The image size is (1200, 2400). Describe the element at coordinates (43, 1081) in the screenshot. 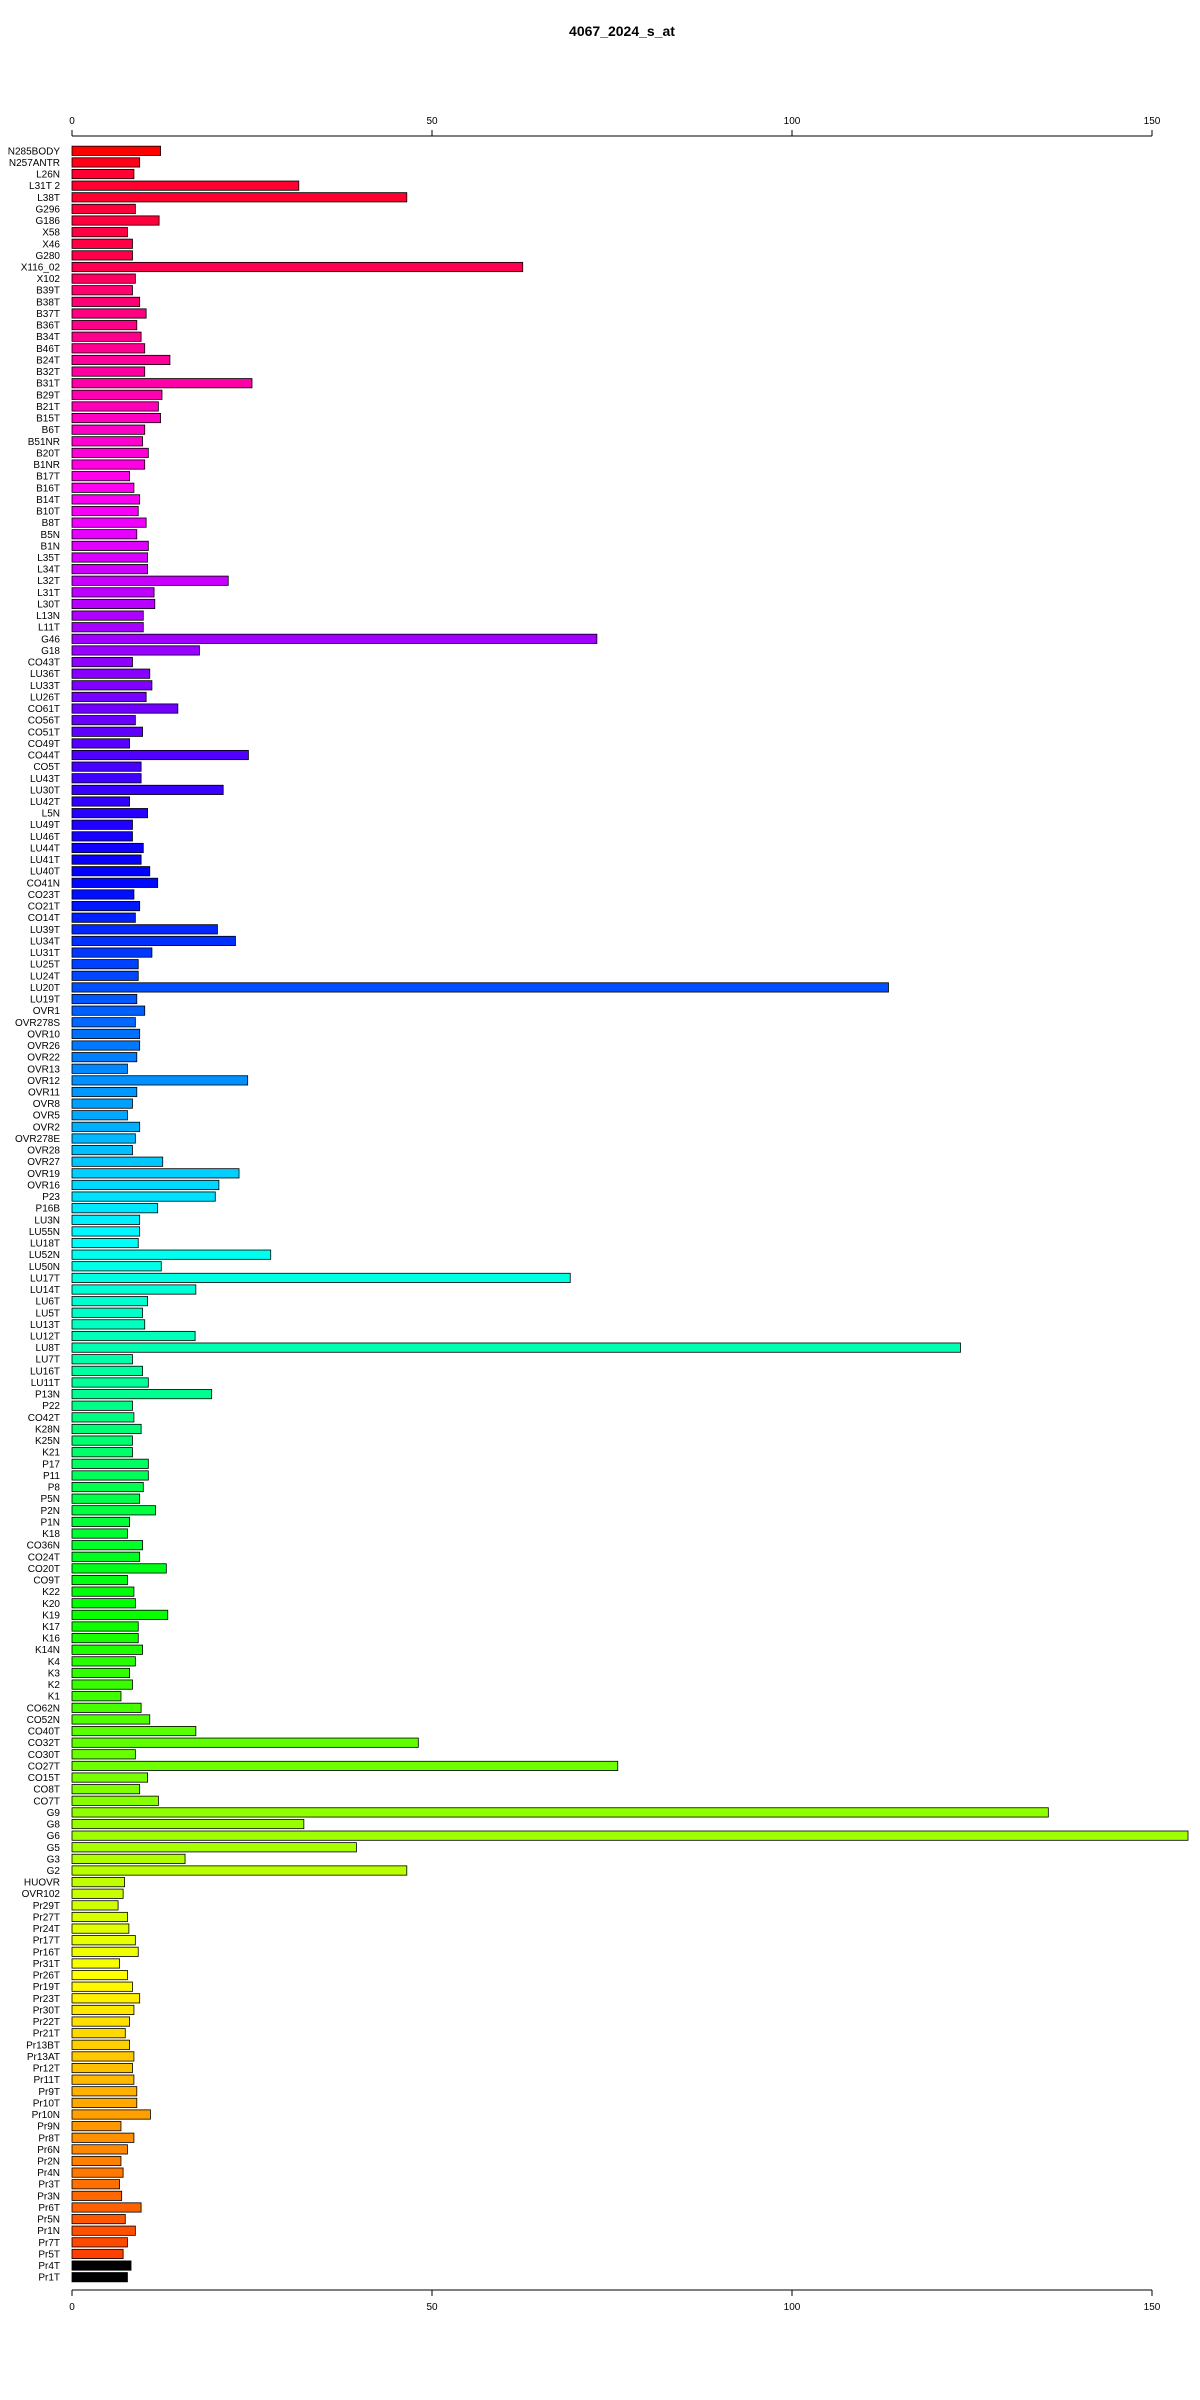

I see `category-label: OVR12` at that location.